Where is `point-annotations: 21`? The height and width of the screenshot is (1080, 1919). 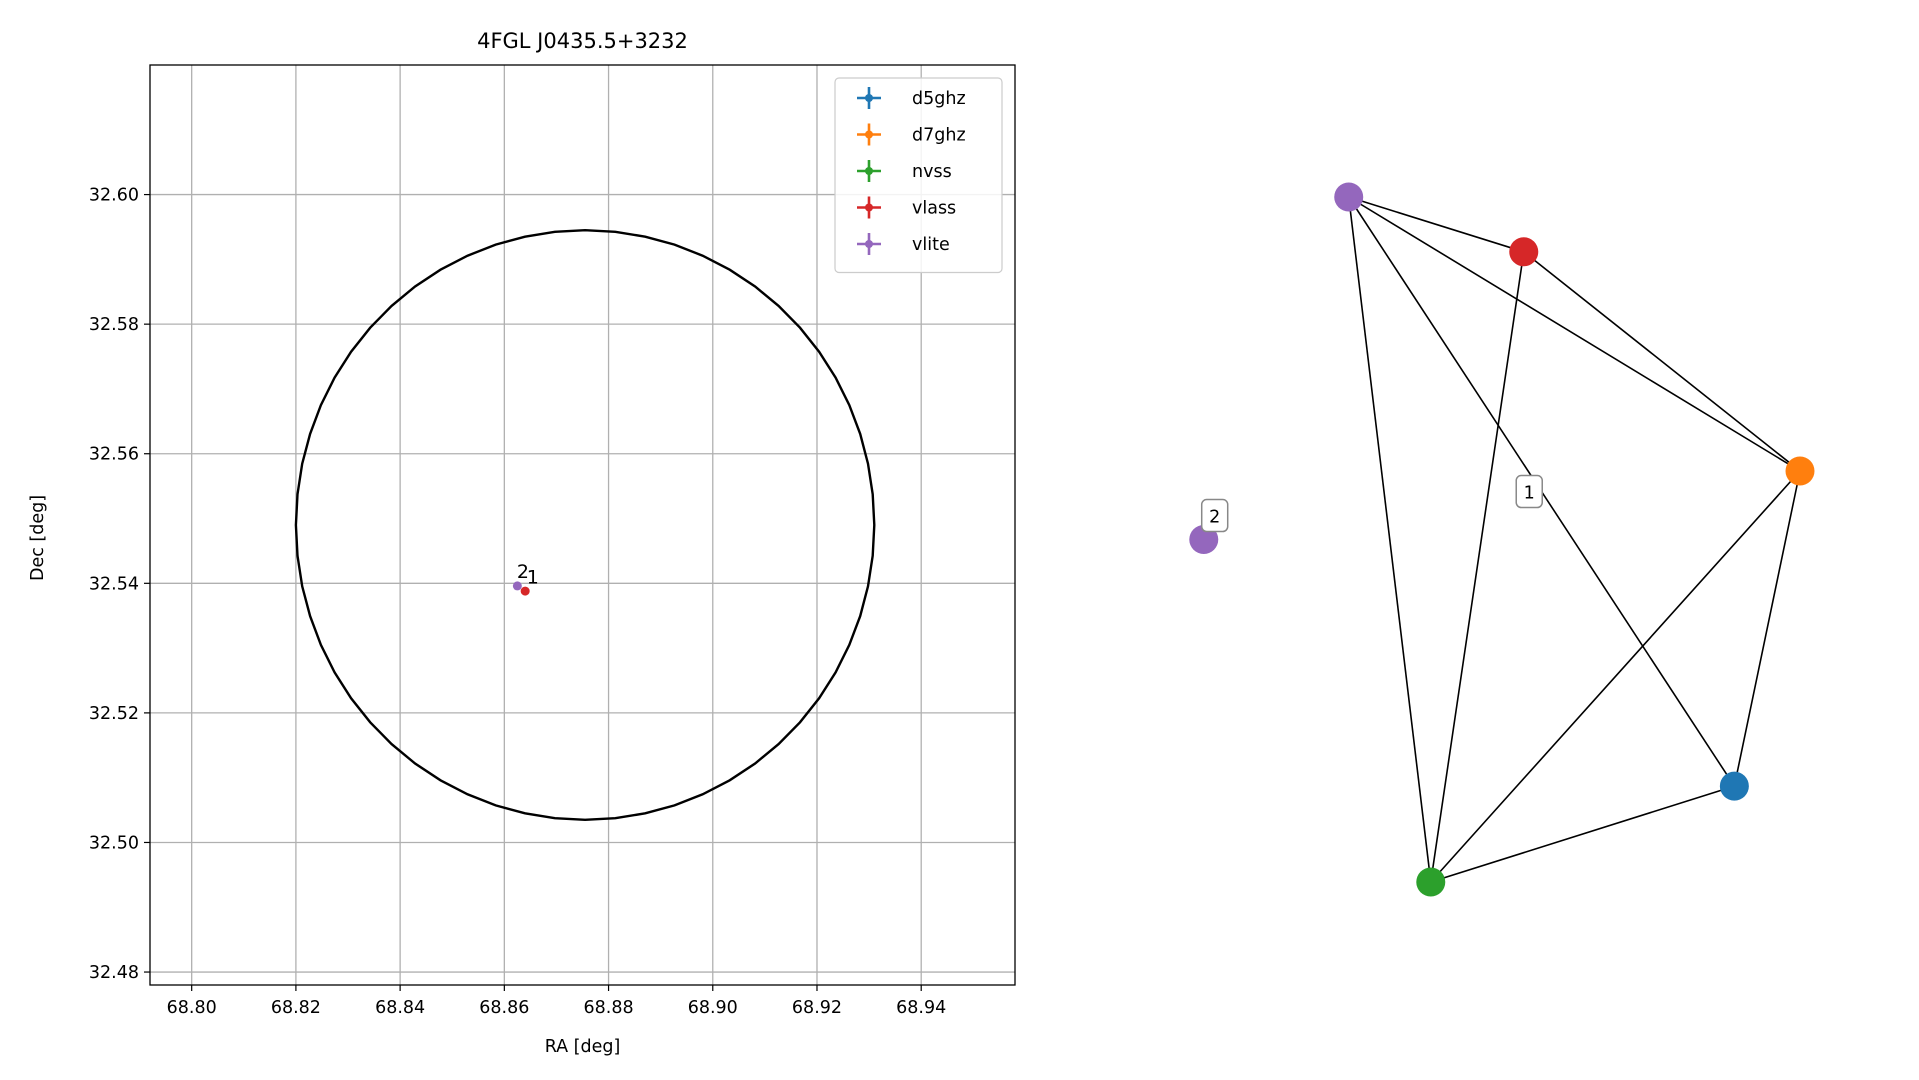
point-annotations: 21 is located at coordinates (528, 574).